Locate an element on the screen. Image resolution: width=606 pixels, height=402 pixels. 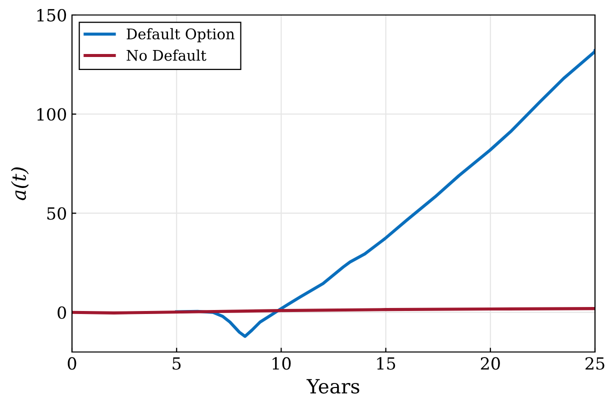
y-tick-label: 0 is located at coordinates (62, 312).